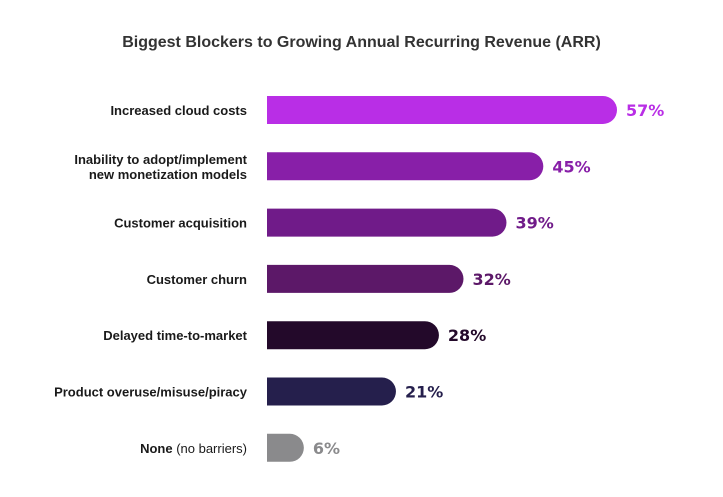  Describe the element at coordinates (175, 335) in the screenshot. I see `category-label: Delayed time-to-market` at that location.